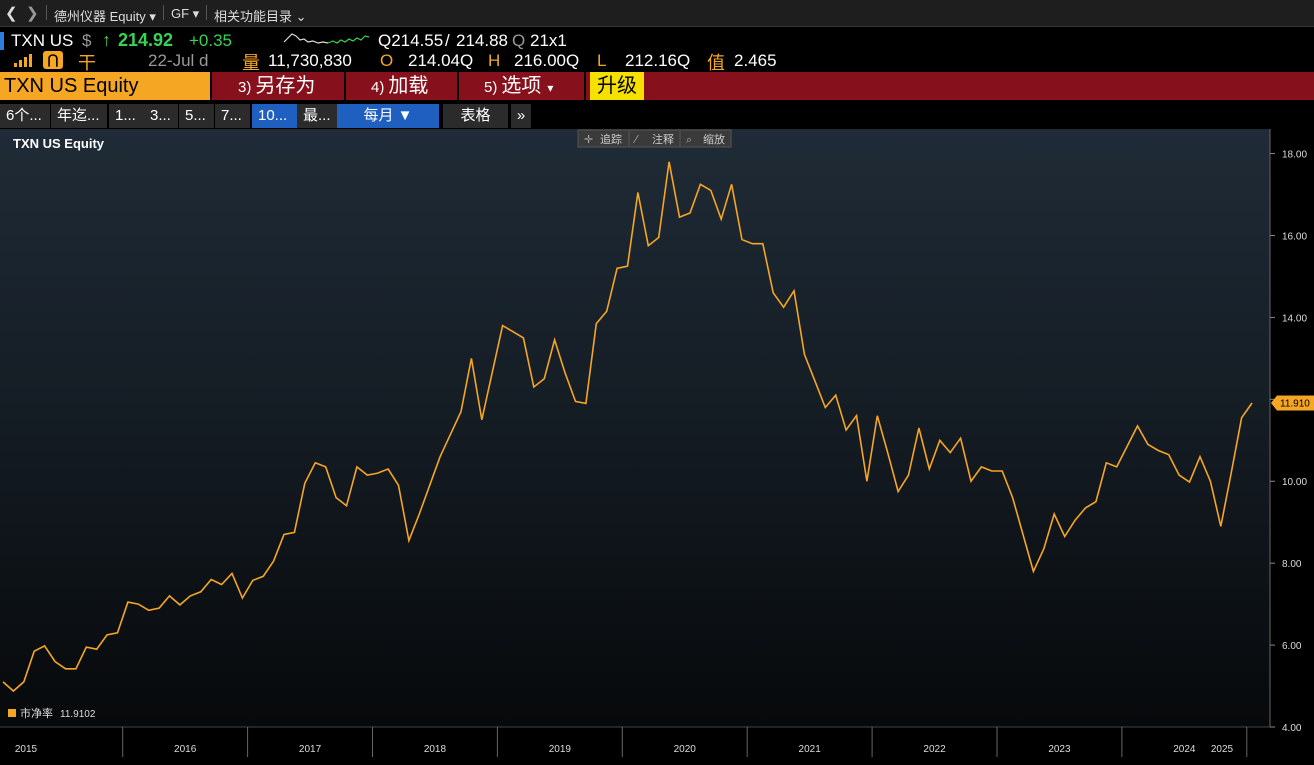 This screenshot has height=765, width=1314. I want to click on chart-legend: 市净率 11.9102, so click(52, 713).